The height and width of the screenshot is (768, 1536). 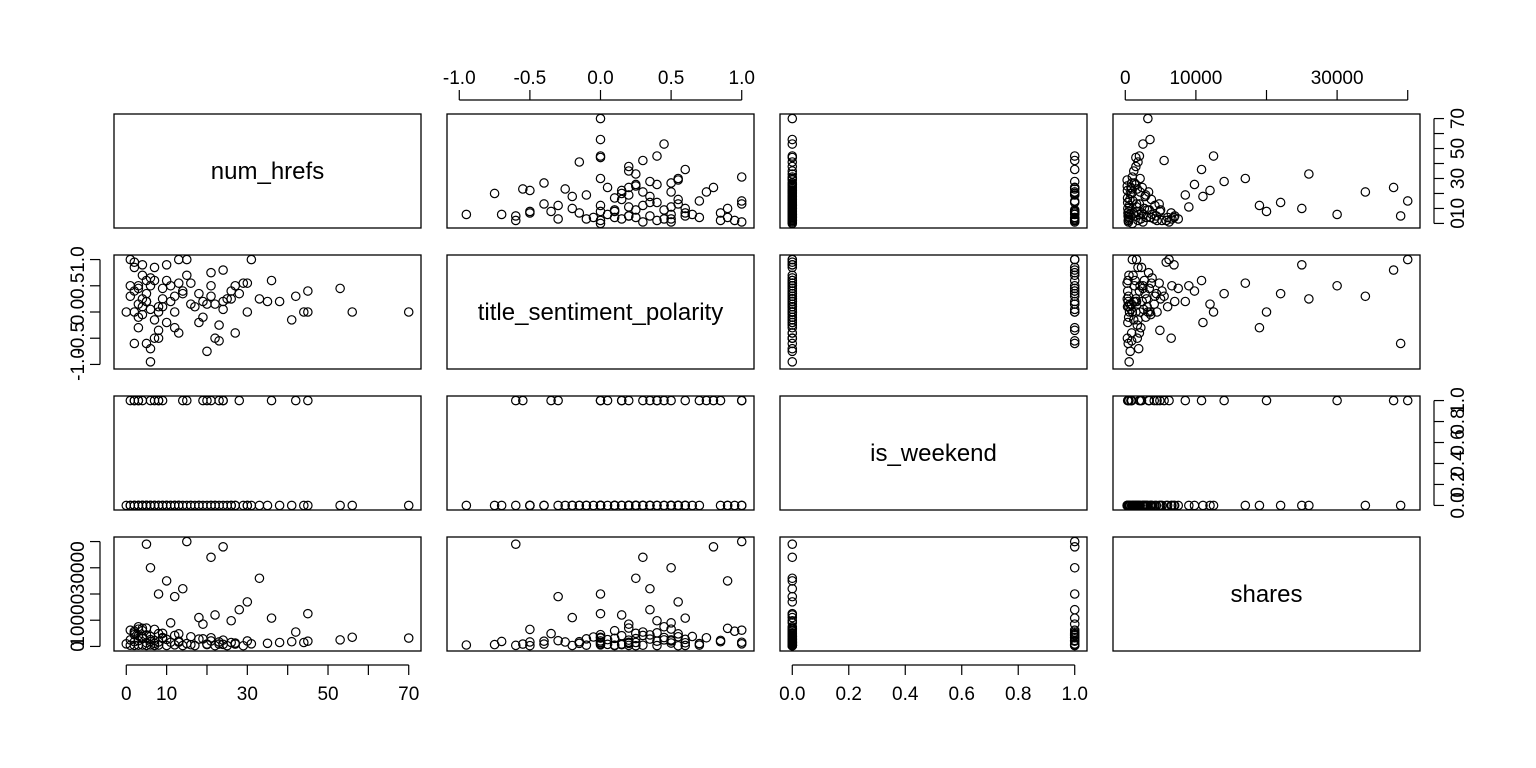 I want to click on x-tick-label-title_sentiment_polarity-0: -1.0, so click(x=459, y=78).